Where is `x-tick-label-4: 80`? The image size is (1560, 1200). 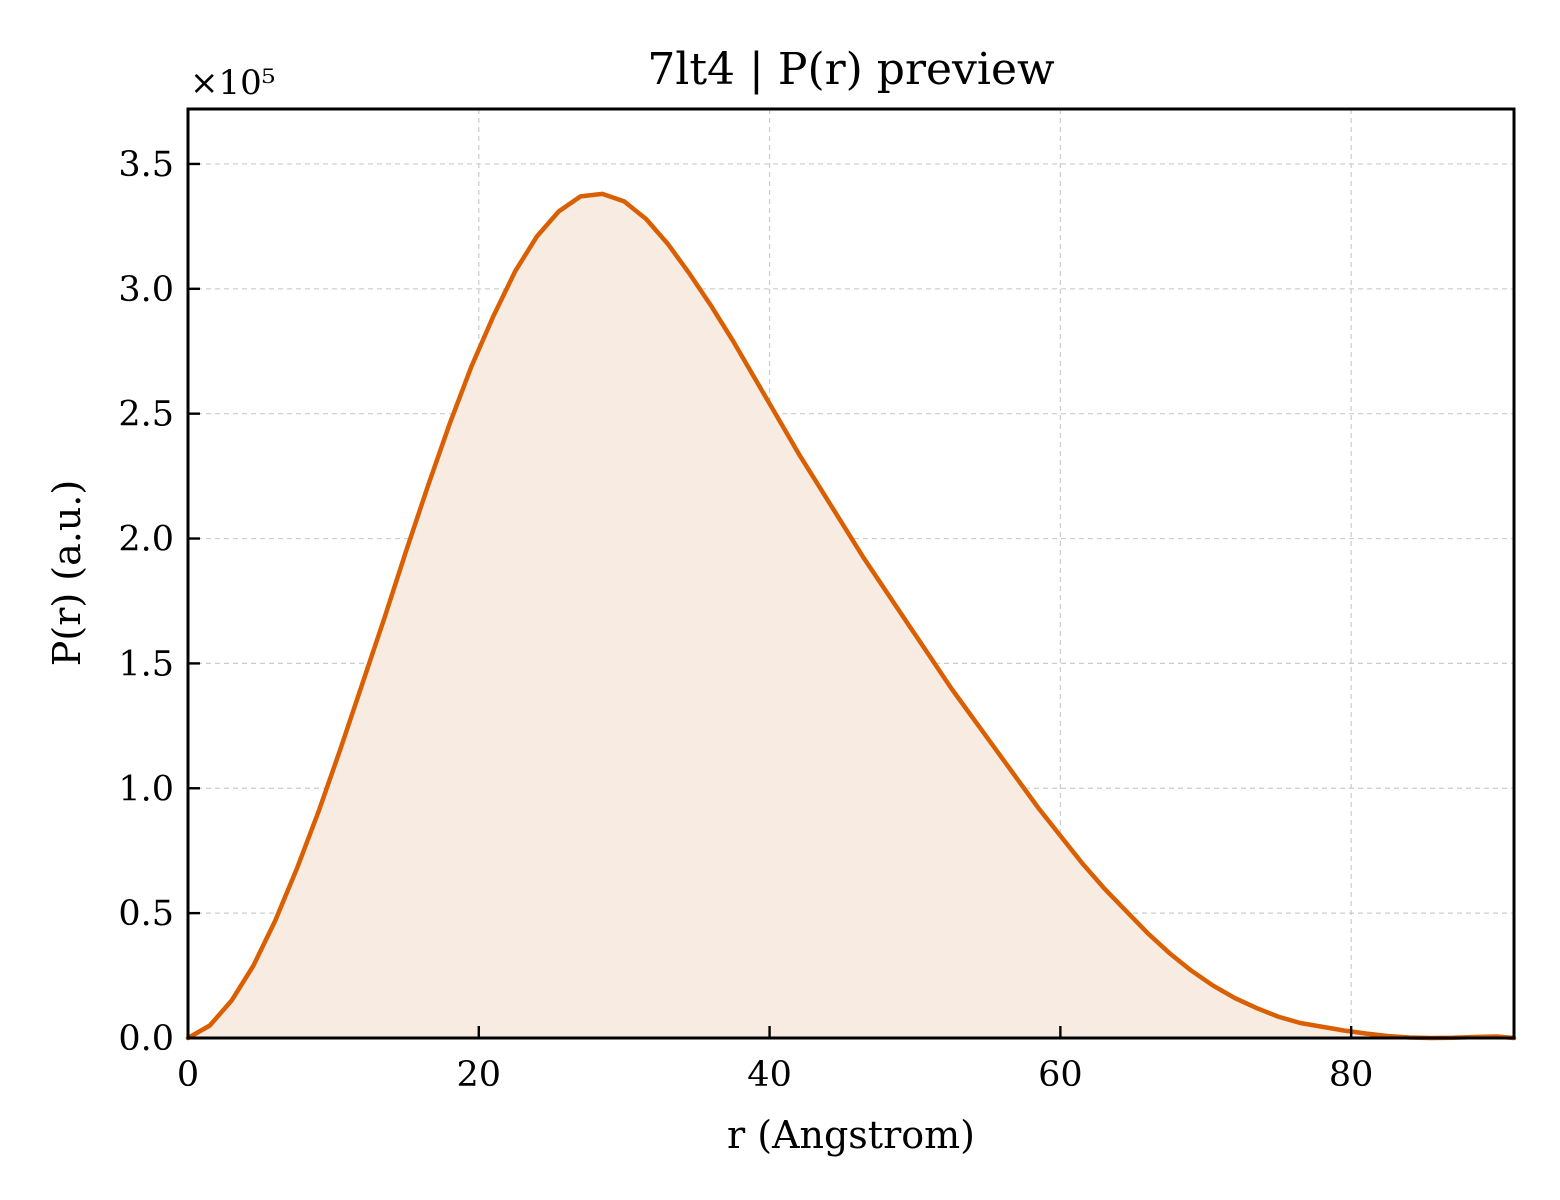 x-tick-label-4: 80 is located at coordinates (1351, 1075).